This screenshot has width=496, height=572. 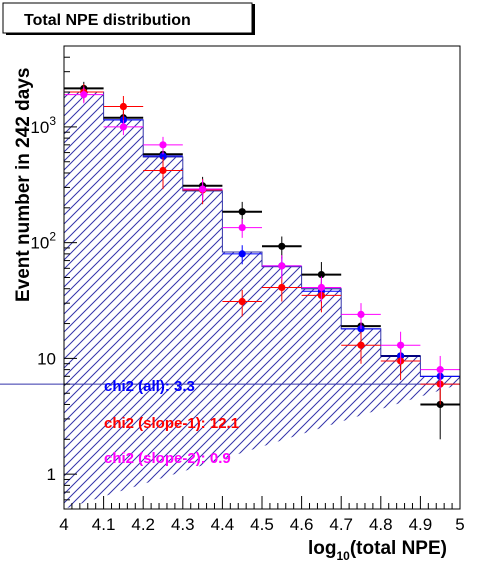 I want to click on y-tick-label-base-1: 10, so click(x=46, y=358).